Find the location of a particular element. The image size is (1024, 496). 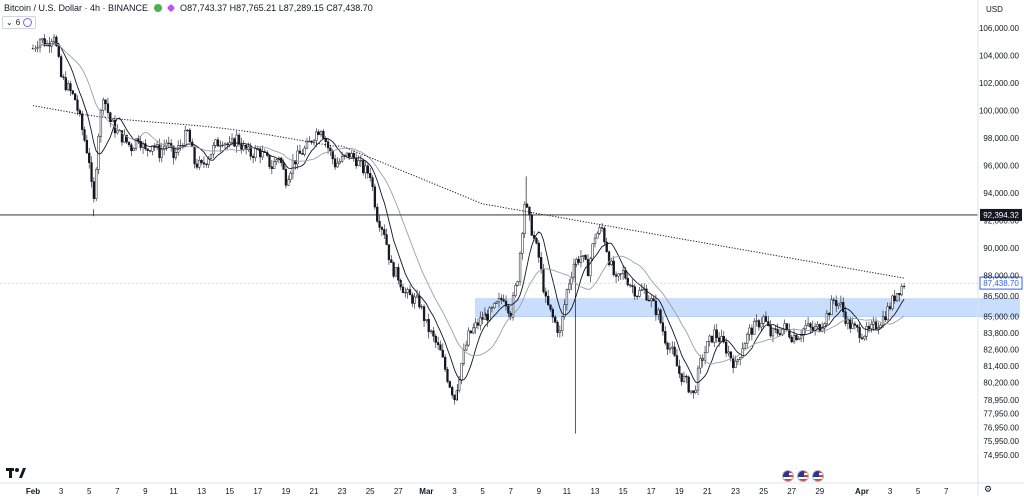

x-tick-label: 21 is located at coordinates (707, 491).